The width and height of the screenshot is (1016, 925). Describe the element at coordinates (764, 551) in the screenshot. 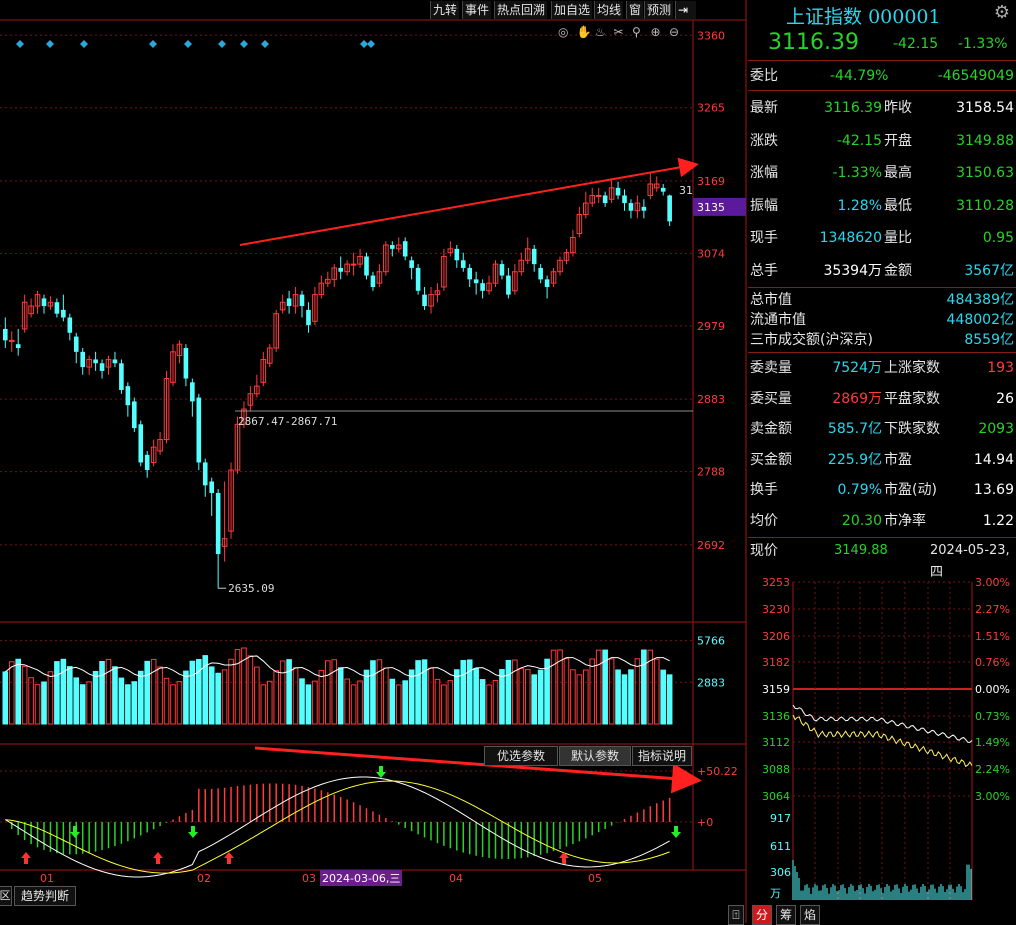

I see `xianjia-label: 现价` at that location.